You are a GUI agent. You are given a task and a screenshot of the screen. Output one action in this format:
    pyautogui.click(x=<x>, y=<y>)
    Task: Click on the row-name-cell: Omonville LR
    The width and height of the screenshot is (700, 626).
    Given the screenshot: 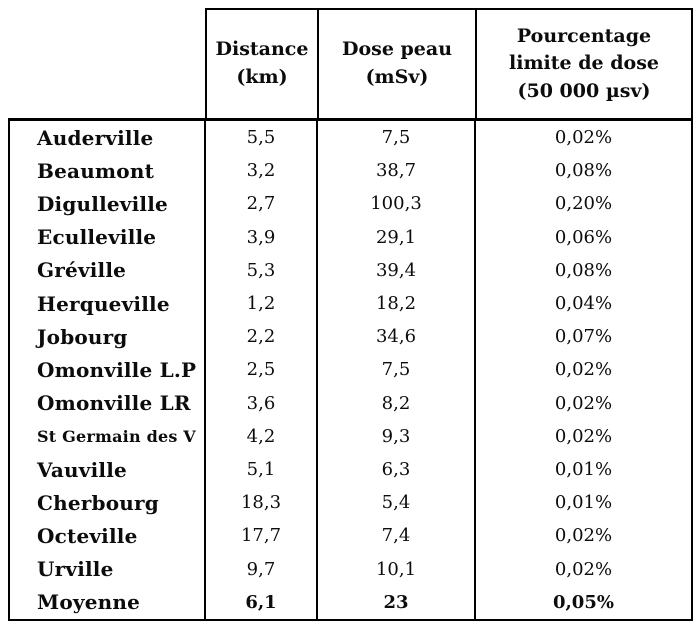 What is the action you would take?
    pyautogui.click(x=114, y=403)
    